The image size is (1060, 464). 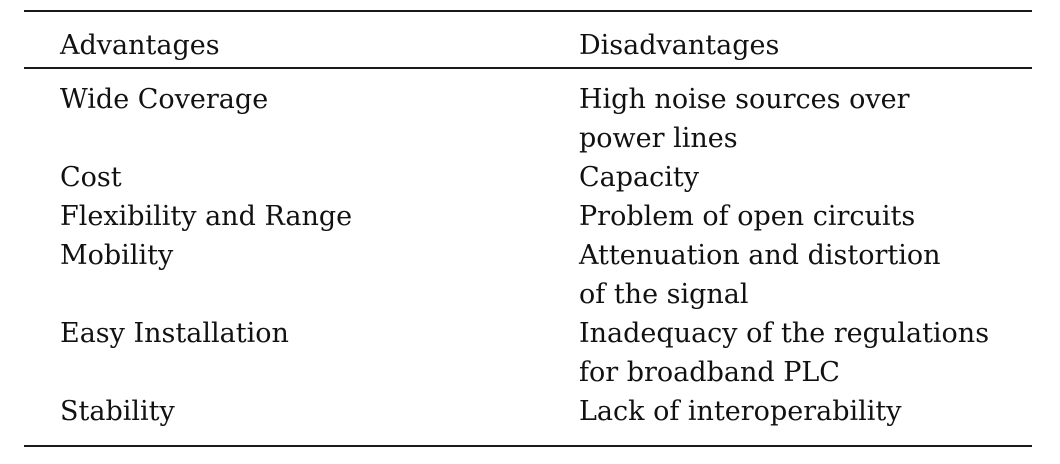 What do you see at coordinates (530, 411) in the screenshot?
I see `table-row: Stability Lack of interoperability` at bounding box center [530, 411].